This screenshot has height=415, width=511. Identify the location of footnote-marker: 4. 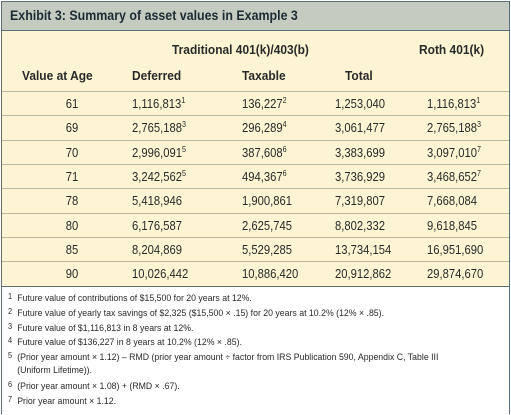
(284, 125).